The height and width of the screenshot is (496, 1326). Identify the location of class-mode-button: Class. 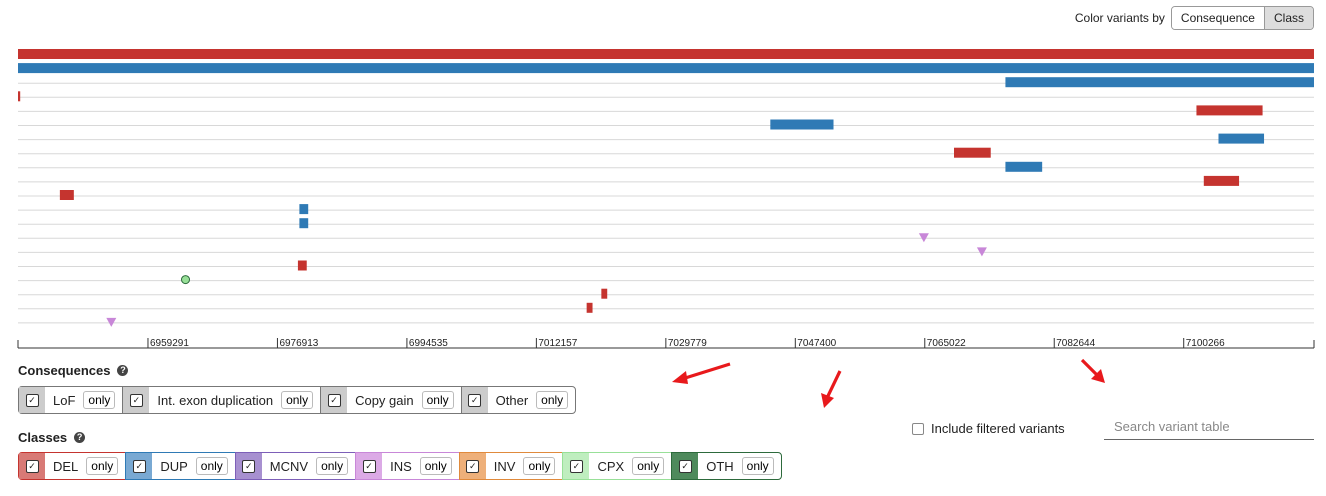
(1288, 18).